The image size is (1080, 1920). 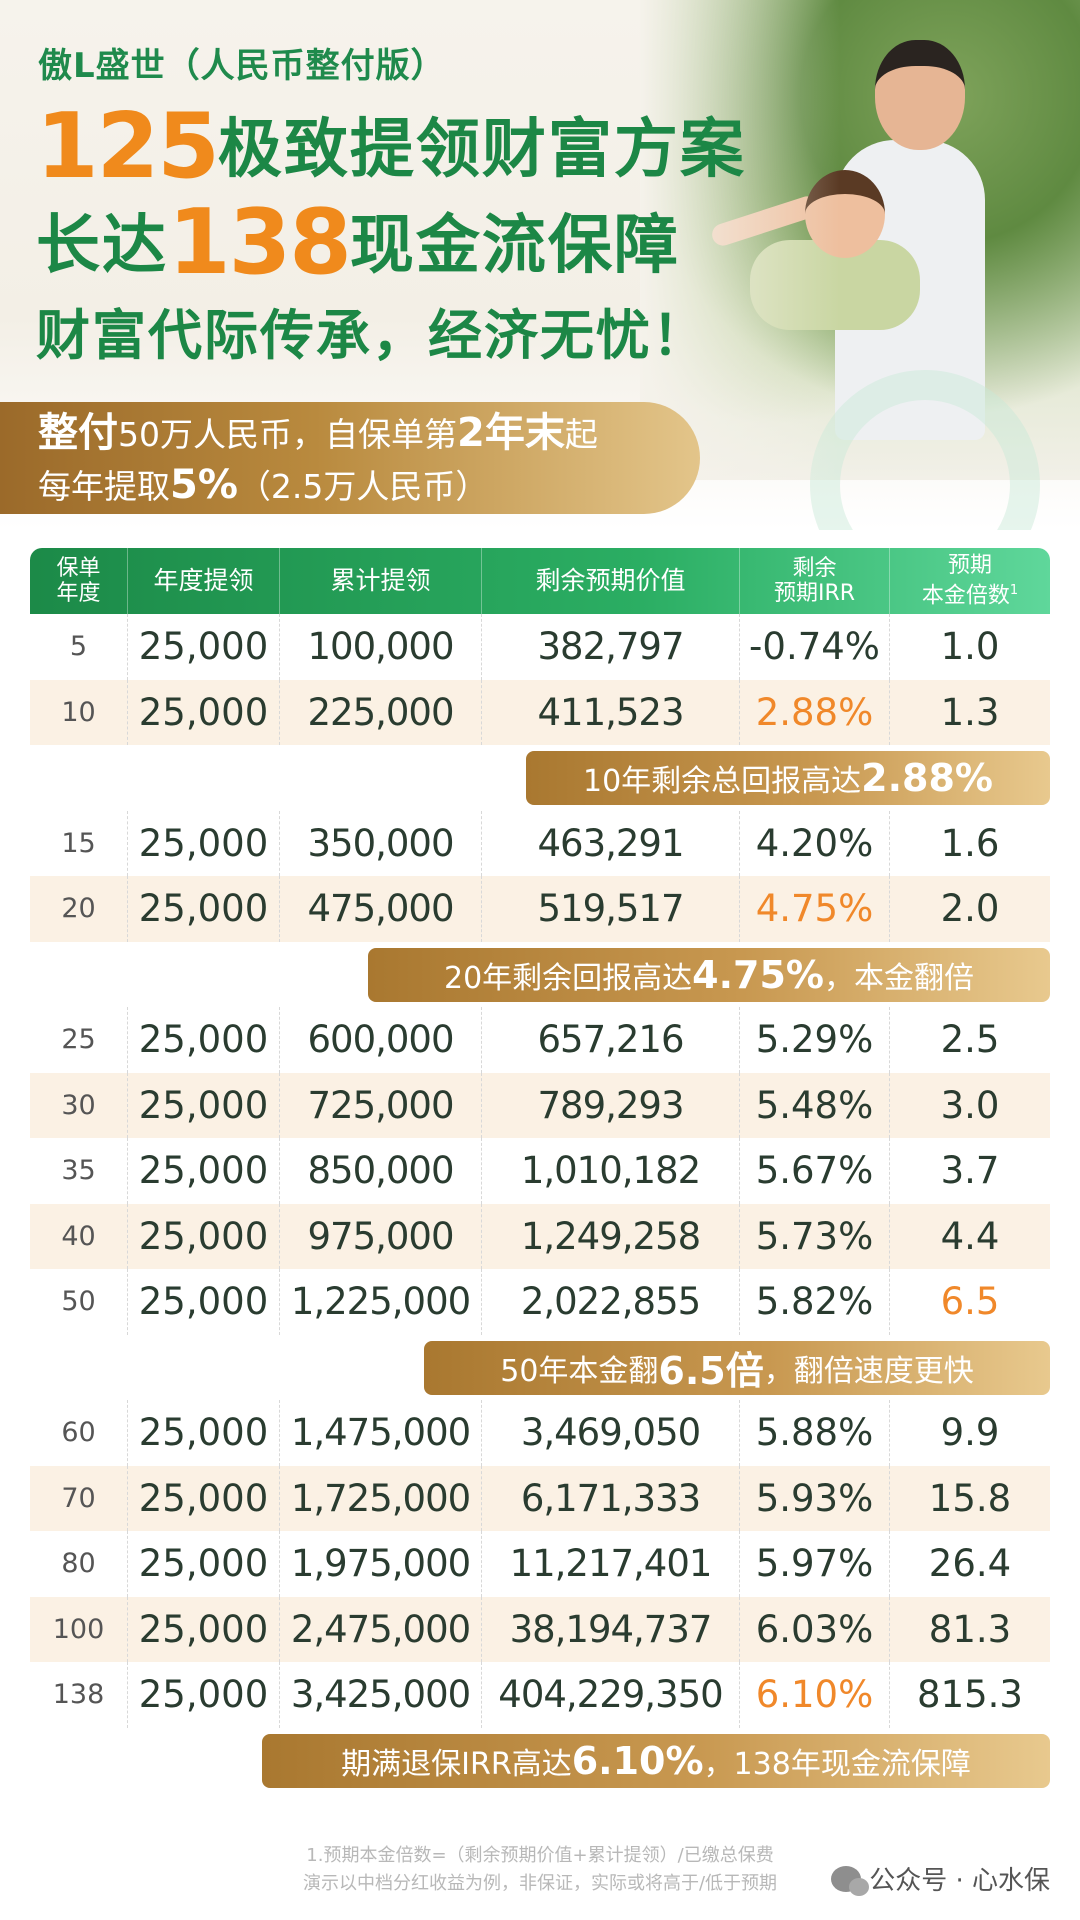 I want to click on cell-irr: 4.20%, so click(x=815, y=843).